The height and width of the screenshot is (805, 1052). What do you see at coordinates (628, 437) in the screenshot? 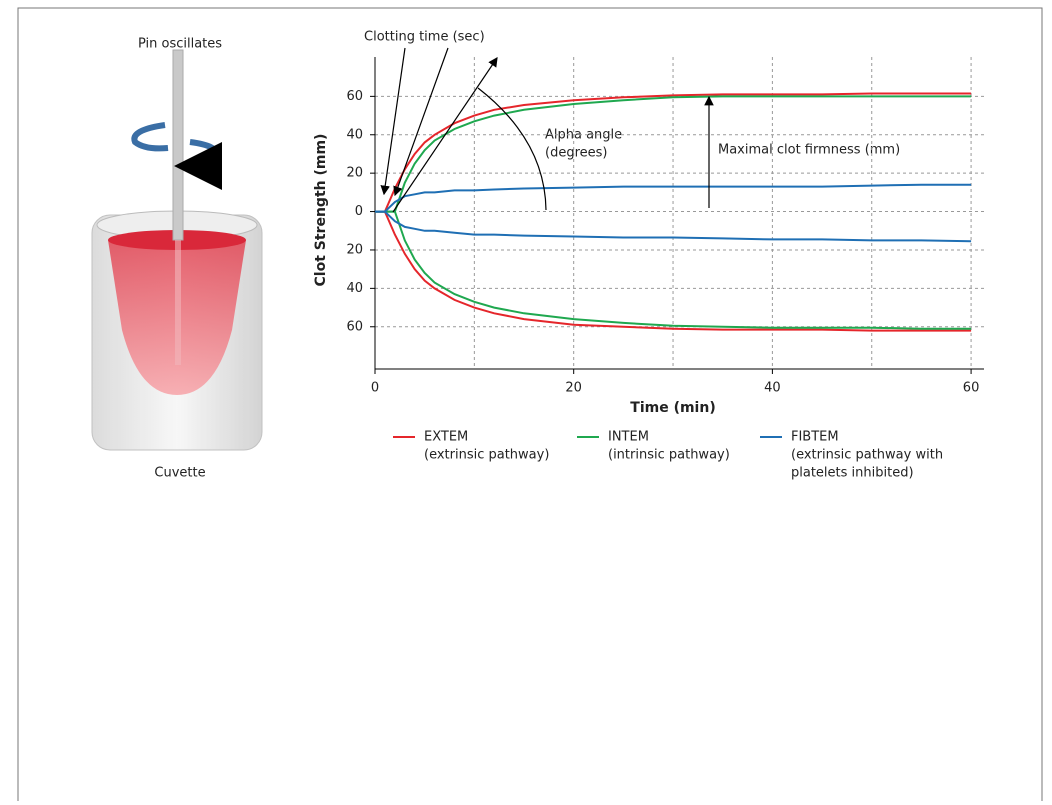
I see `legend-label: INTEM` at bounding box center [628, 437].